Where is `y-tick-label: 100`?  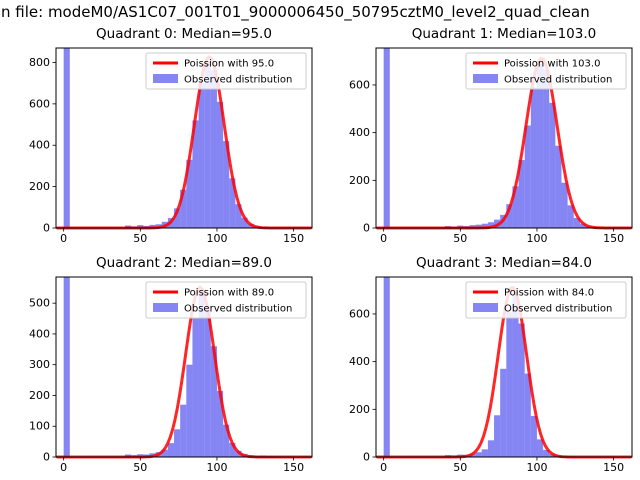 y-tick-label: 100 is located at coordinates (39, 426).